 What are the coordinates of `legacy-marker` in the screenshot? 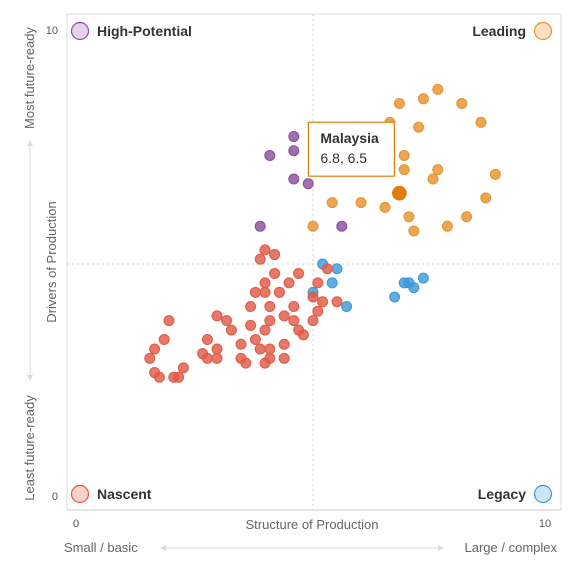 It's located at (543, 494).